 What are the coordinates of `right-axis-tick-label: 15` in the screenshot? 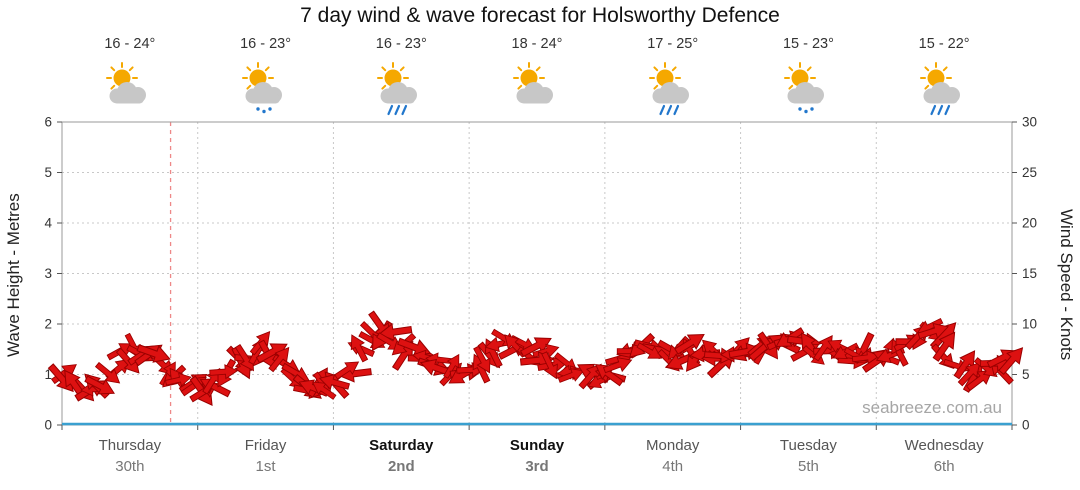 It's located at (1029, 273).